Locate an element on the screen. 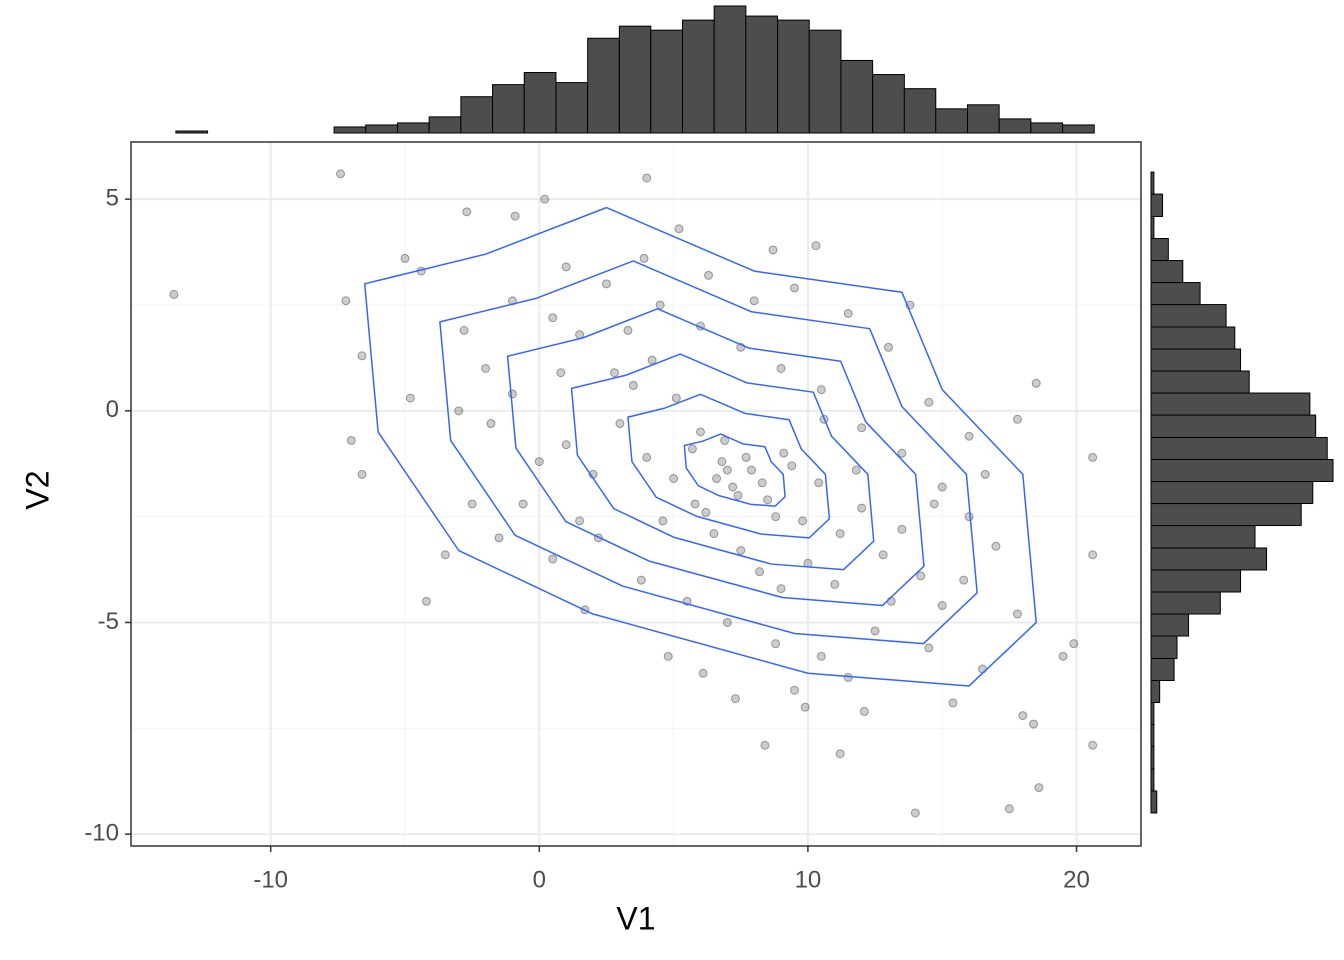  x-tick-label: 10 is located at coordinates (808, 879).